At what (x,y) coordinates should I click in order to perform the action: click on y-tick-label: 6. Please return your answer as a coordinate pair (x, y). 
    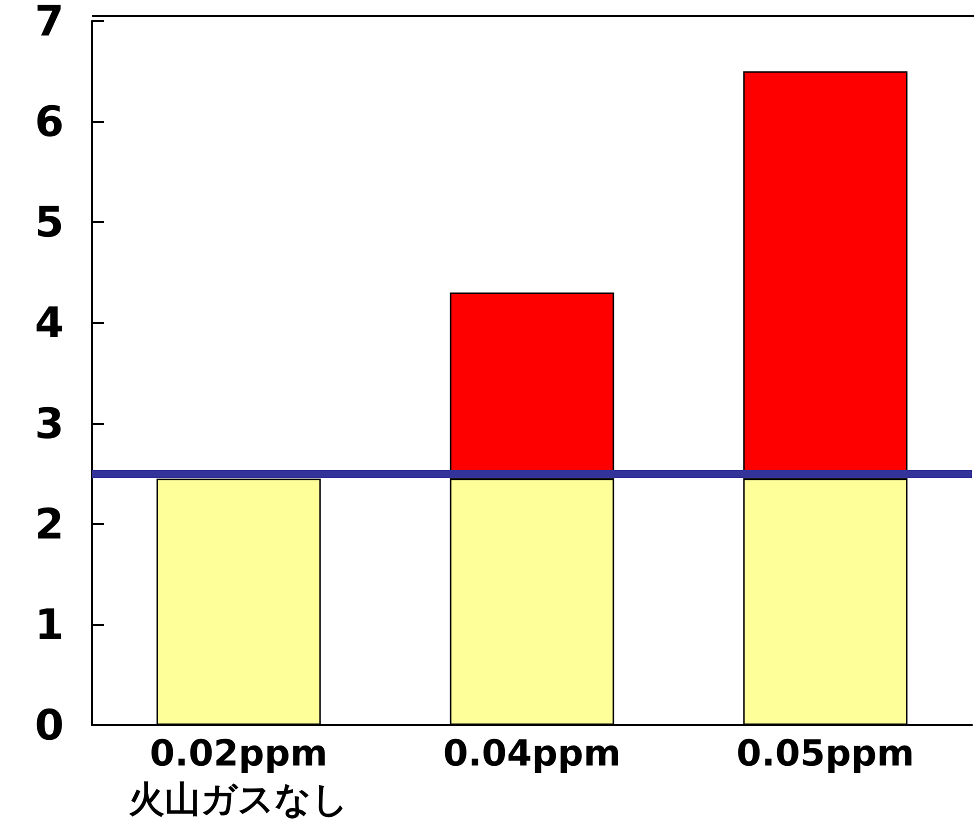
    Looking at the image, I should click on (49, 121).